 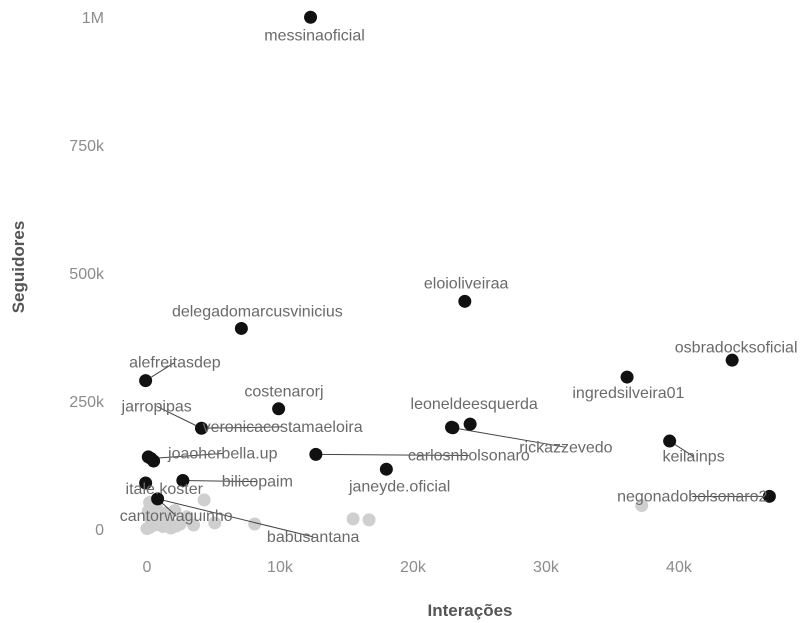 What do you see at coordinates (87, 146) in the screenshot?
I see `y-tick-label: 750k` at bounding box center [87, 146].